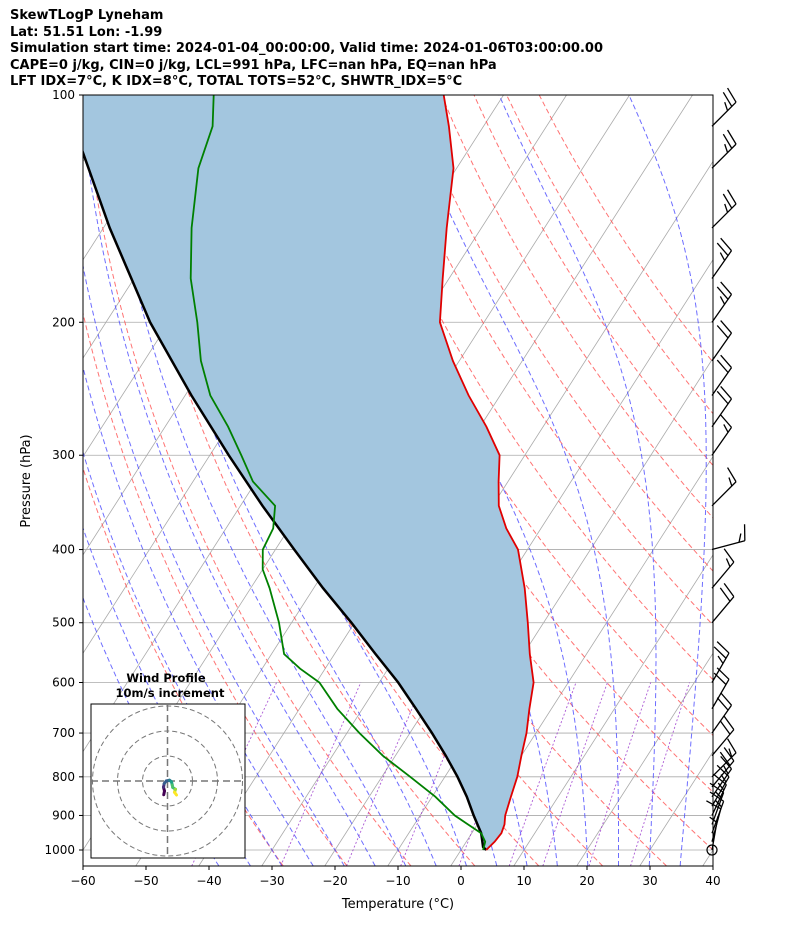  What do you see at coordinates (63, 455) in the screenshot?
I see `y-tick-label: 300` at bounding box center [63, 455].